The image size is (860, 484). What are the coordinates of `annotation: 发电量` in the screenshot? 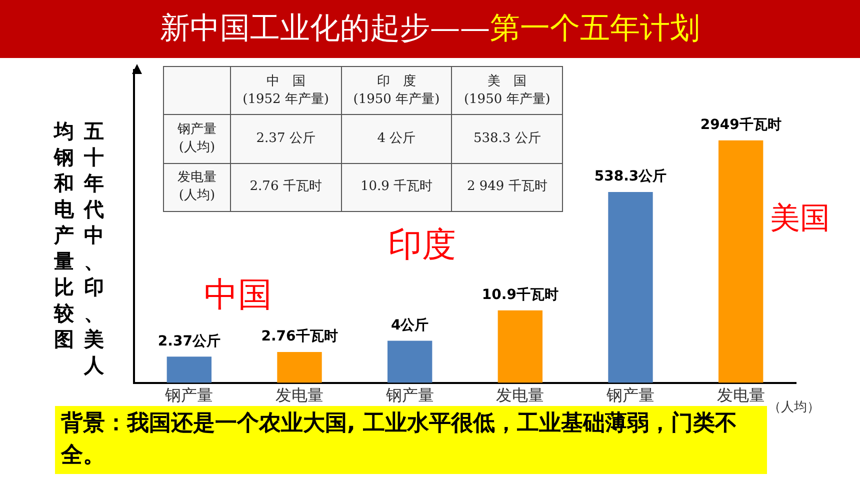 It's located at (197, 178).